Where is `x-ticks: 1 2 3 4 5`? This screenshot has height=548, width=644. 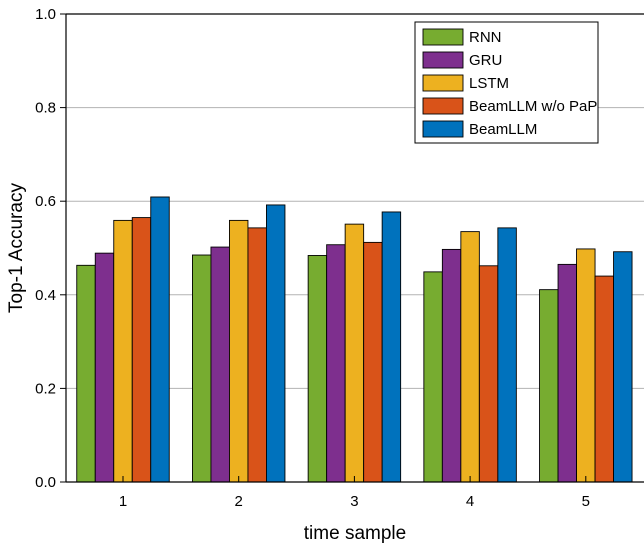 x-ticks: 1 2 3 4 5 is located at coordinates (354, 493).